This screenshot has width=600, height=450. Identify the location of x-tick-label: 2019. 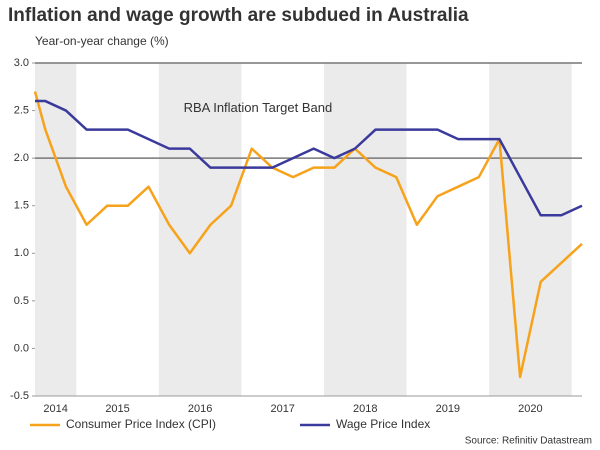
(448, 409).